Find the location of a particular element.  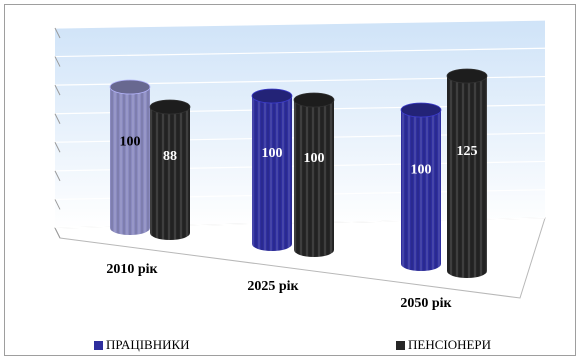

value-label-workers-2: 100 is located at coordinates (421, 170).